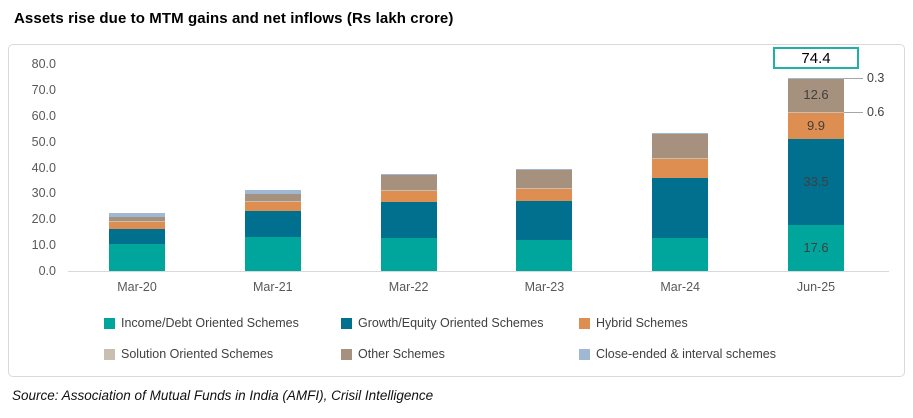  Describe the element at coordinates (273, 287) in the screenshot. I see `x-axis-category-label: Mar-21` at that location.